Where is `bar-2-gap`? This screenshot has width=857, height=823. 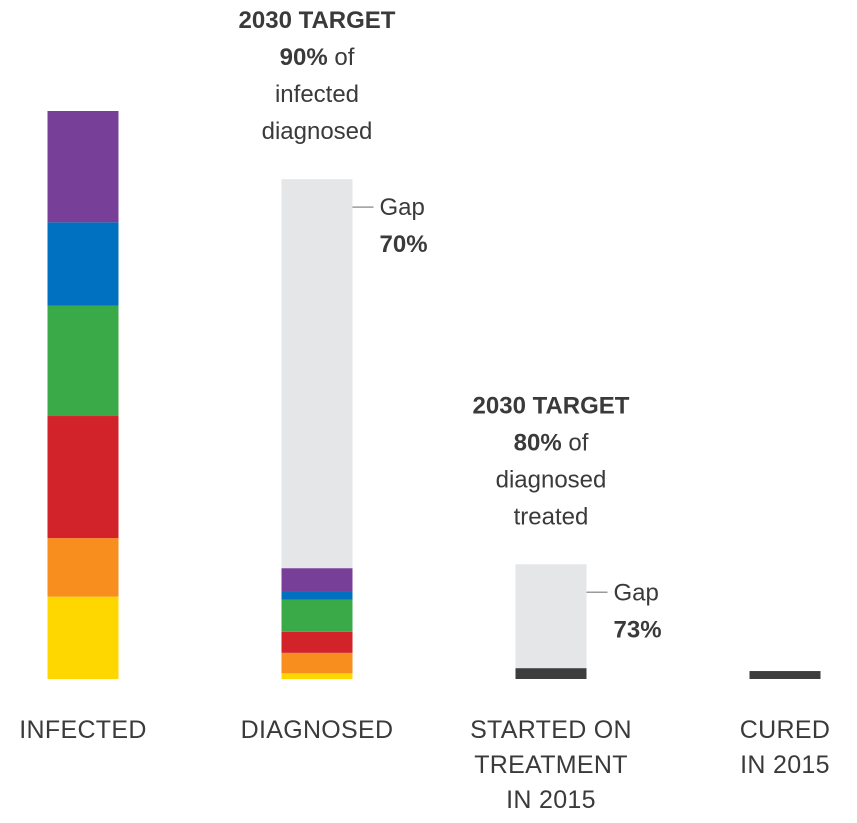
bar-2-gap is located at coordinates (317, 374).